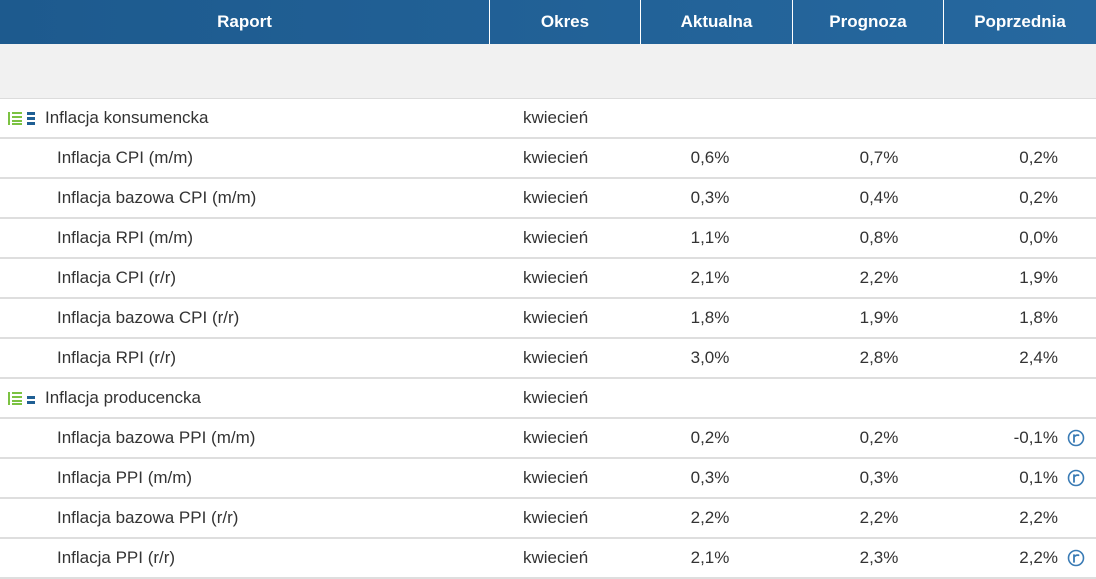 This screenshot has height=579, width=1096. I want to click on table-row: Inflacja RPI (r/r) kwiecień 3,0% 2,8% 2,4%, so click(548, 359).